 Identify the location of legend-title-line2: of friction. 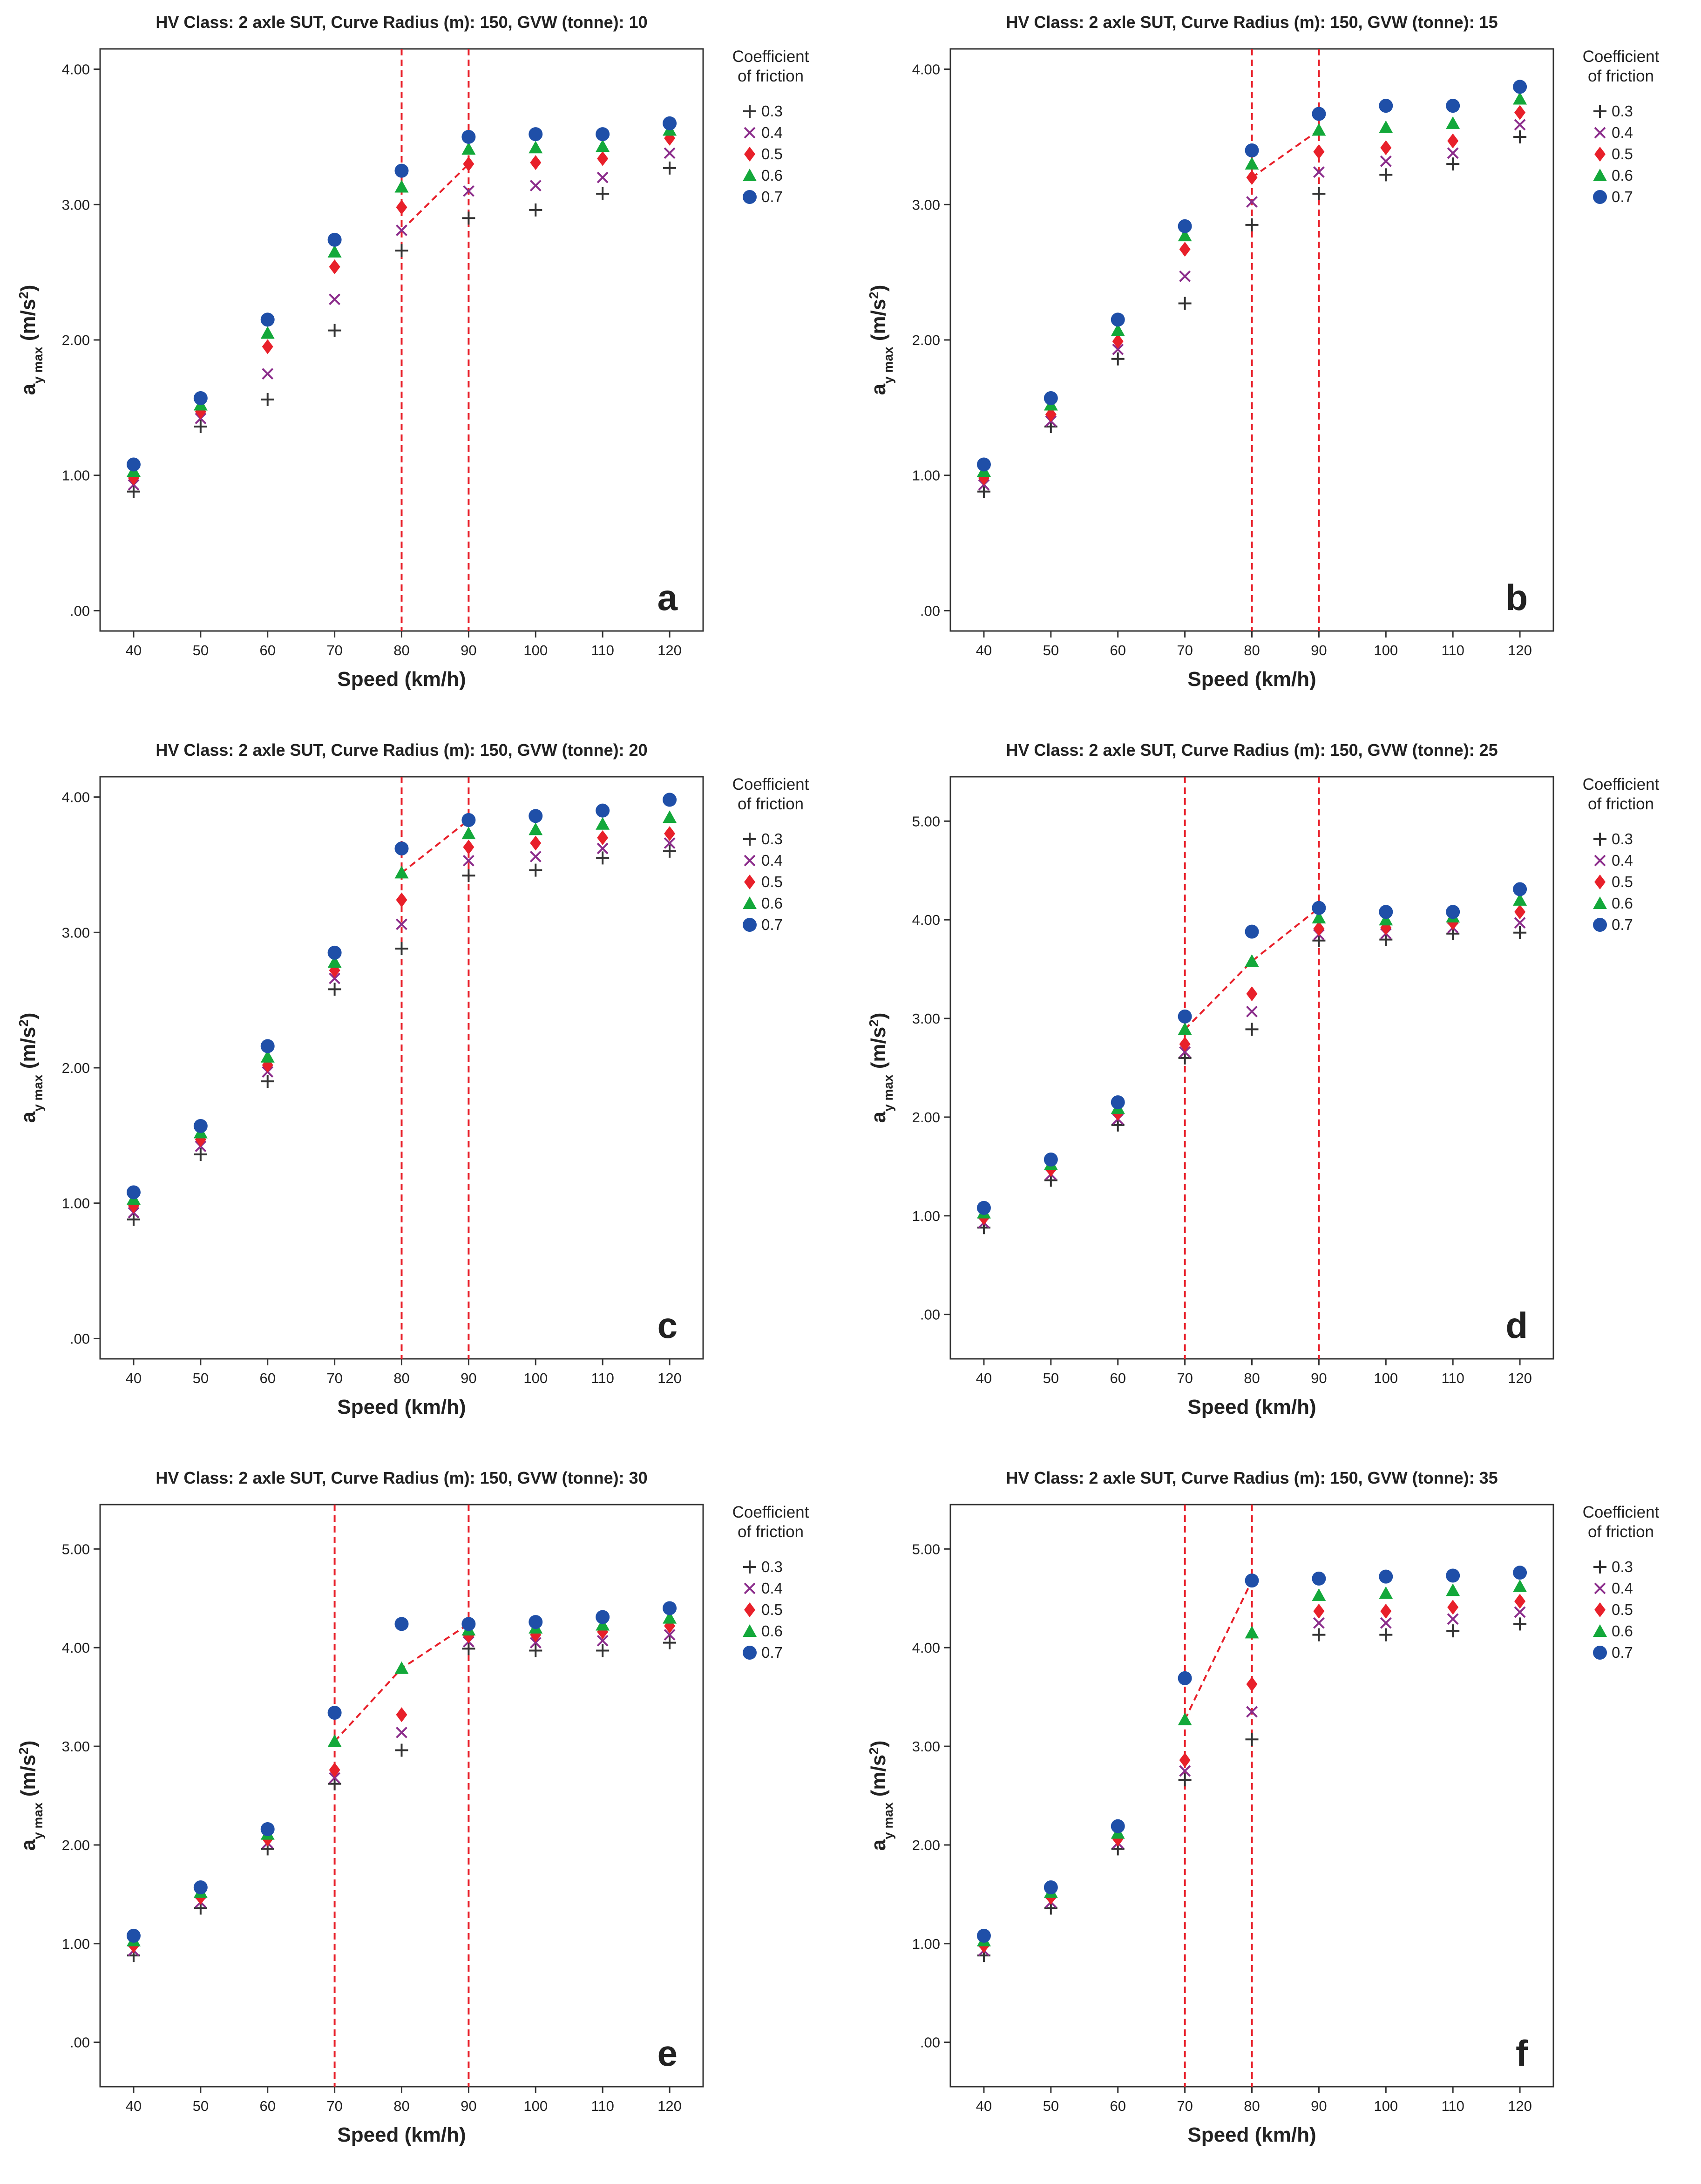
(771, 1532).